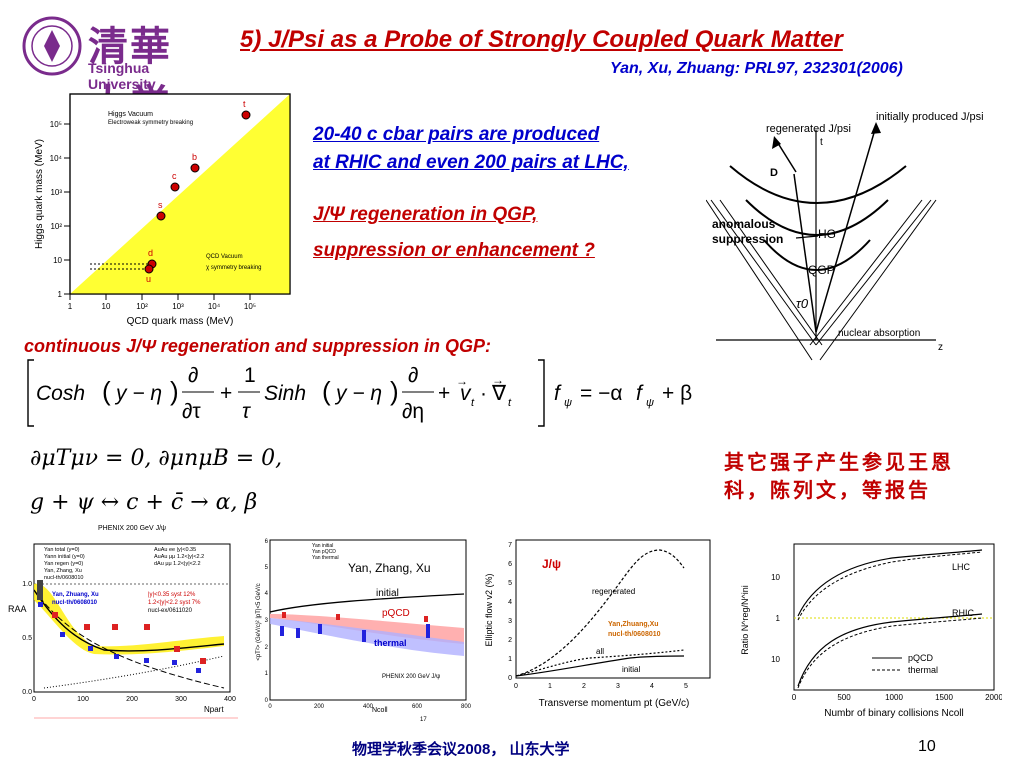 This screenshot has height=768, width=1024. I want to click on ratio-xtick: 0, so click(794, 697).